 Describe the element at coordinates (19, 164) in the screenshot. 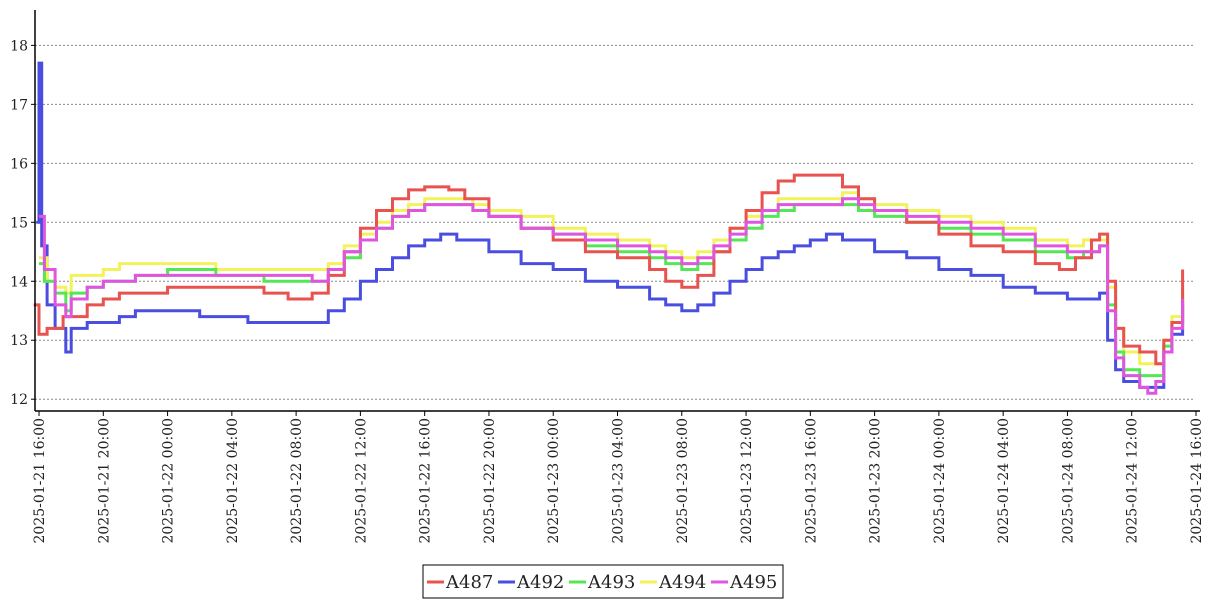

I see `y-tick-label: 16` at that location.